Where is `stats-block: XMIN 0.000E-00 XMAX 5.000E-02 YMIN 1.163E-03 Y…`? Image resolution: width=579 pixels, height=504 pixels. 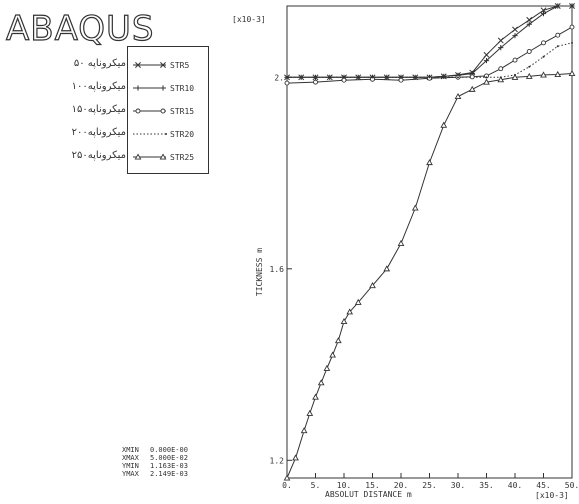
stats-block: XMIN 0.000E-00 XMAX 5.000E-02 YMIN 1.163E-03 Y… is located at coordinates (155, 462).